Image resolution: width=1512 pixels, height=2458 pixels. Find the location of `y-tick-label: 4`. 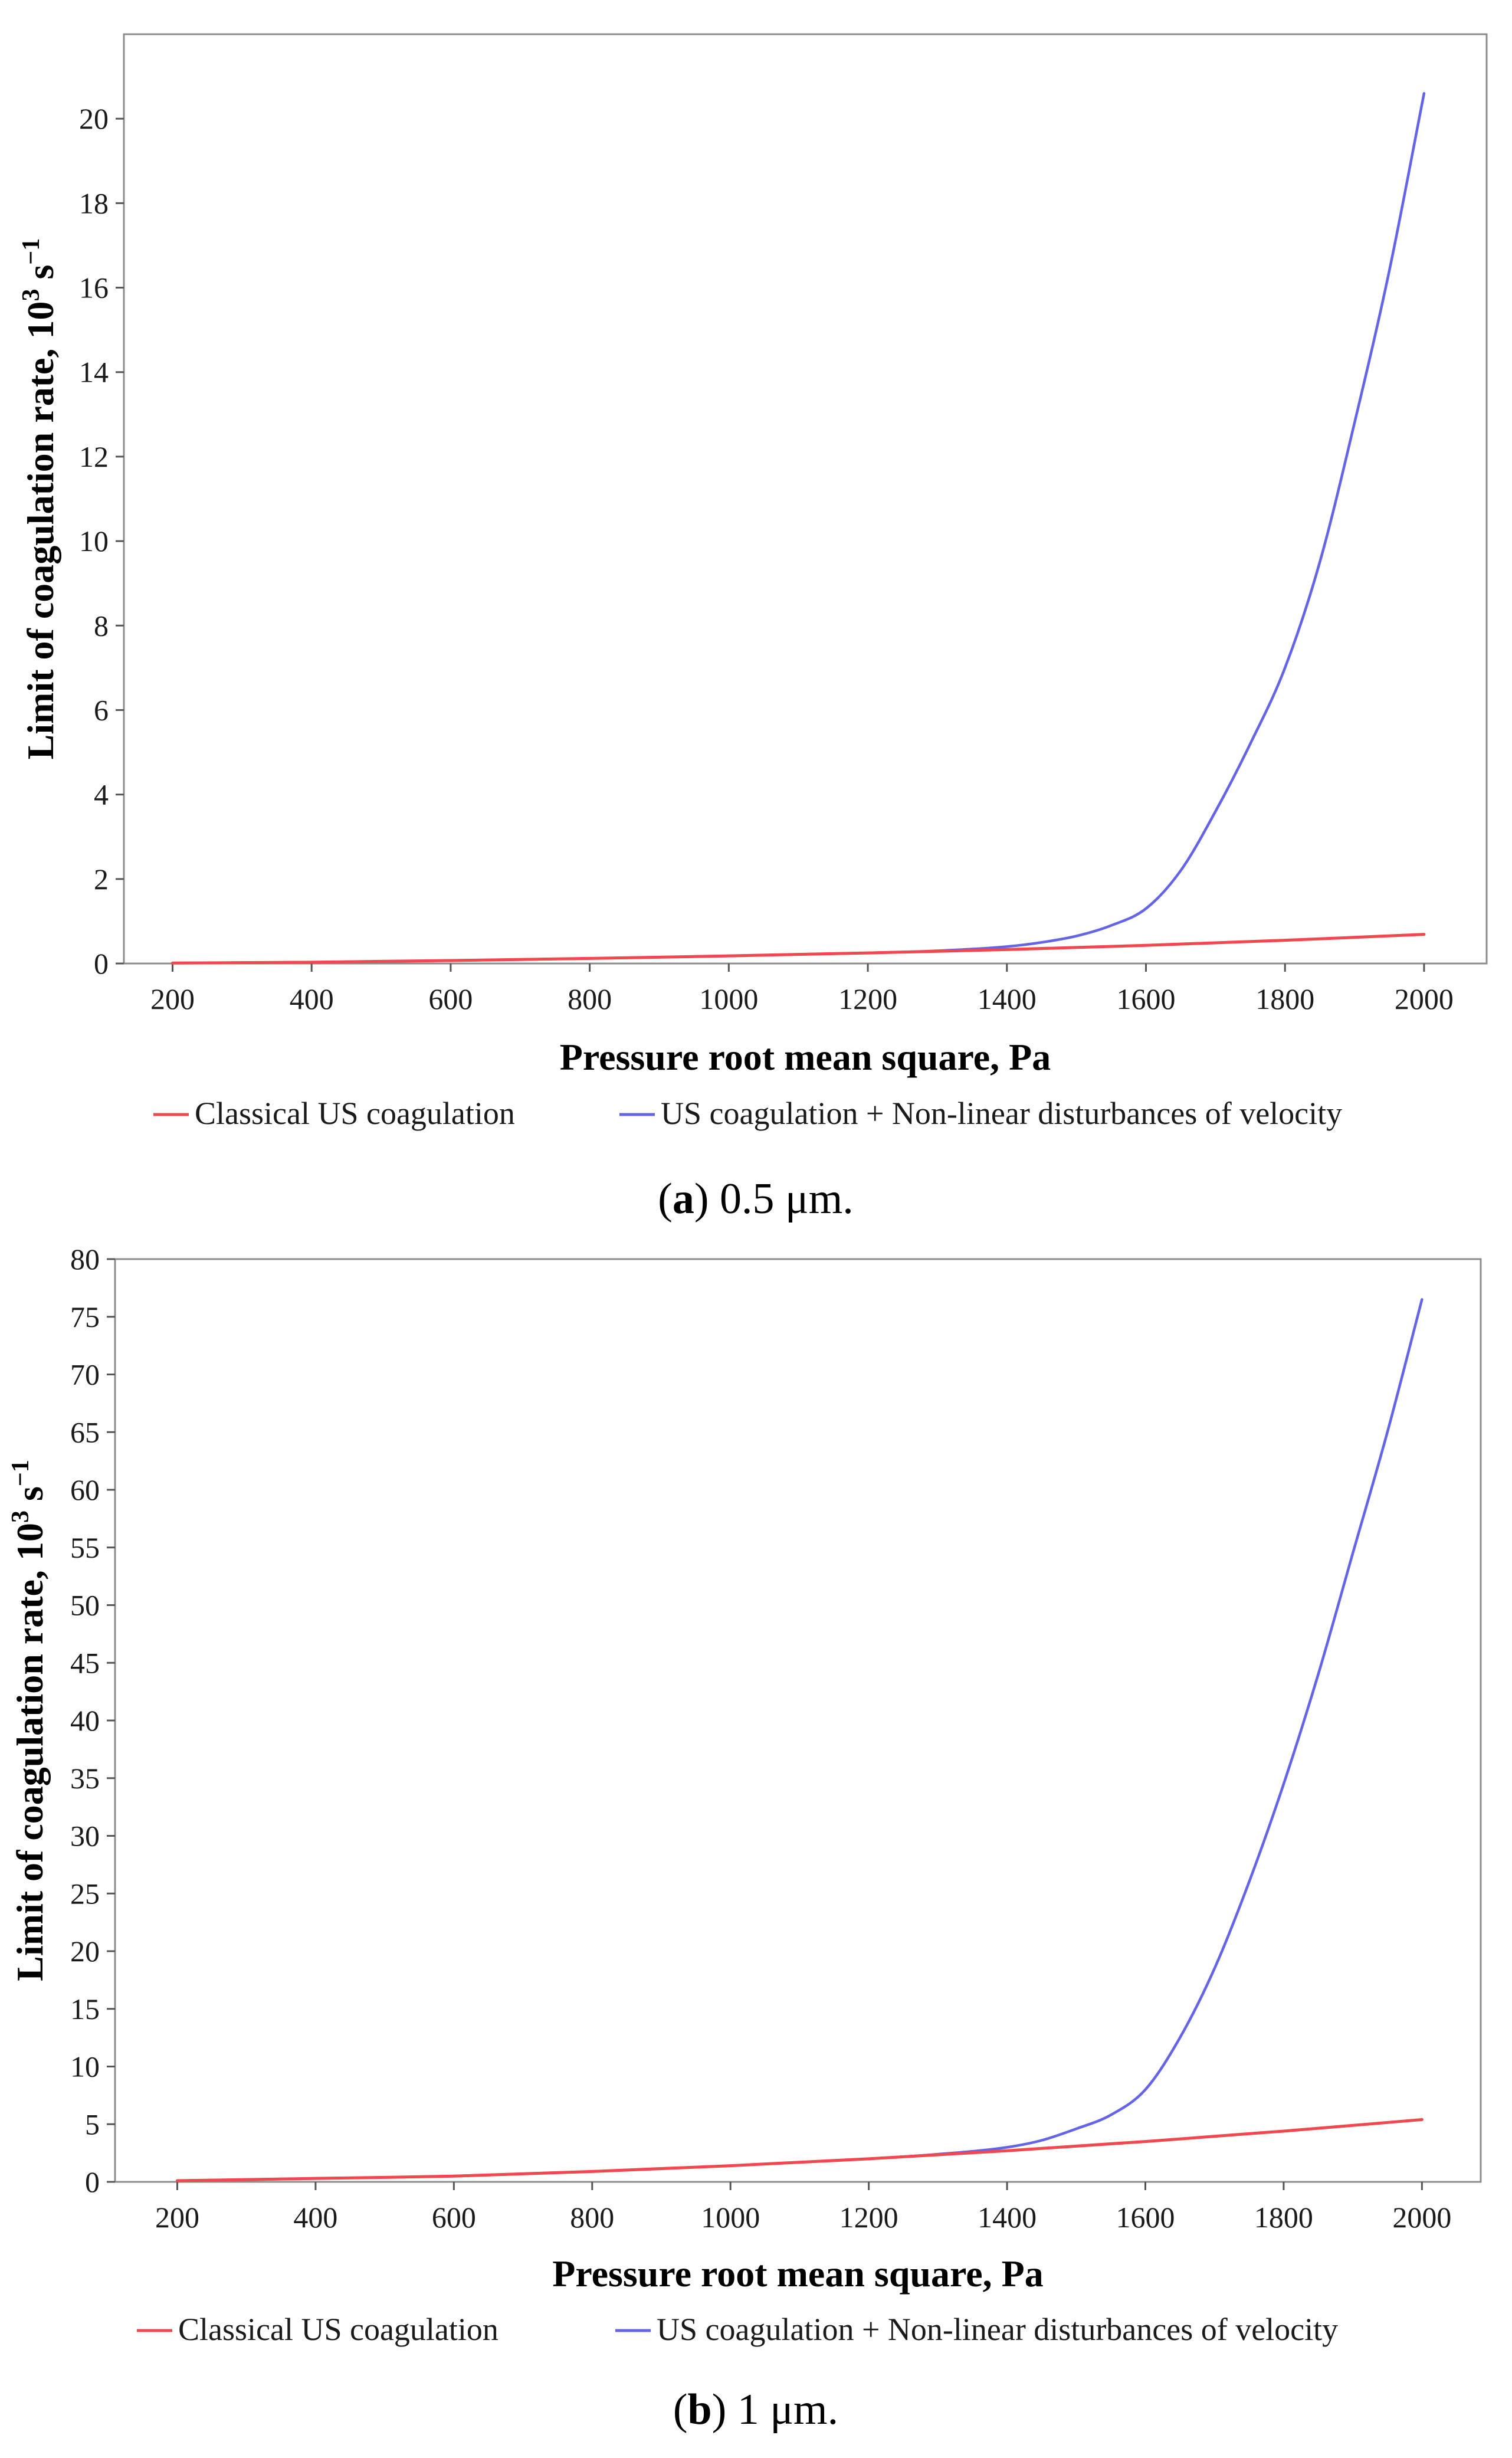

y-tick-label: 4 is located at coordinates (101, 794).